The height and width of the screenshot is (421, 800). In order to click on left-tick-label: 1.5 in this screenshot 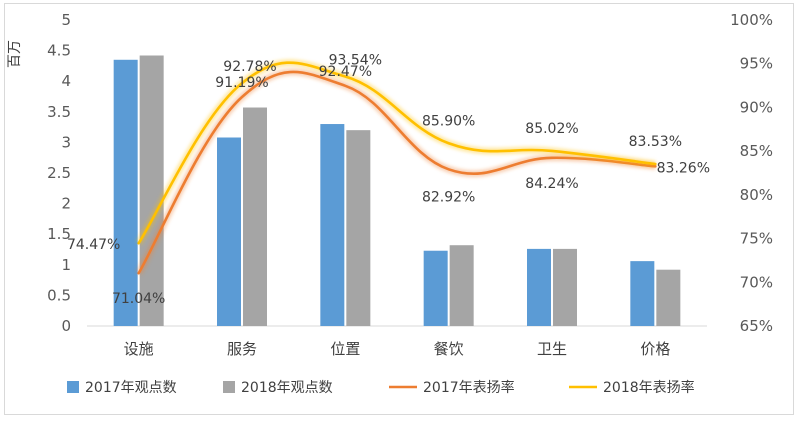, I will do `click(59, 234)`.